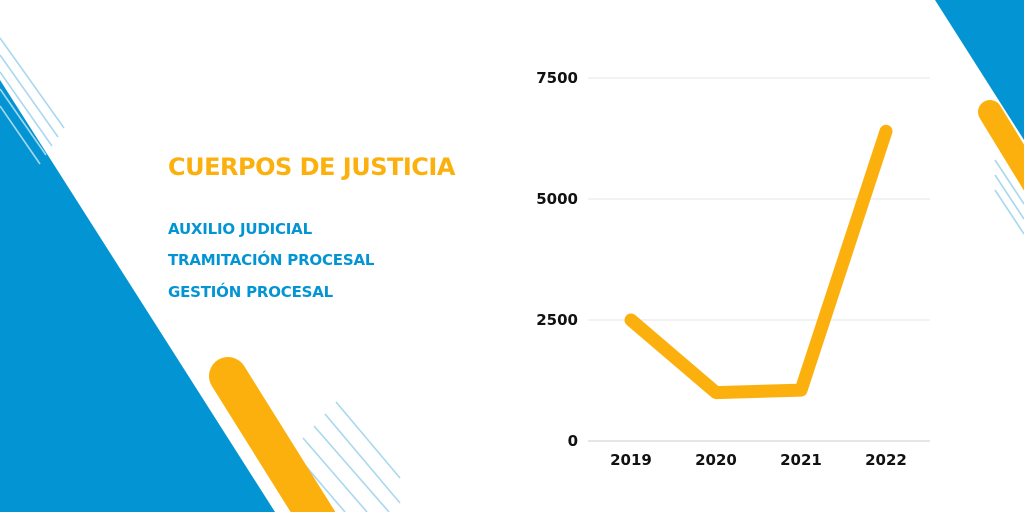 The height and width of the screenshot is (512, 1024). What do you see at coordinates (251, 292) in the screenshot?
I see `list-item-gestion-procesal: GESTIÓN PROCESAL` at bounding box center [251, 292].